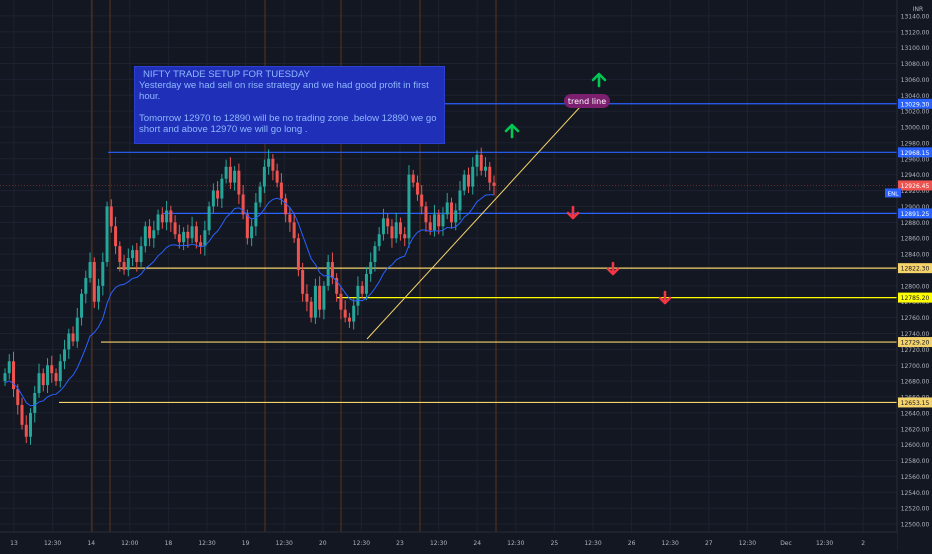  What do you see at coordinates (227, 74) in the screenshot?
I see `note-title: NIFTY TRADE SETUP FOR TUESDAY` at bounding box center [227, 74].